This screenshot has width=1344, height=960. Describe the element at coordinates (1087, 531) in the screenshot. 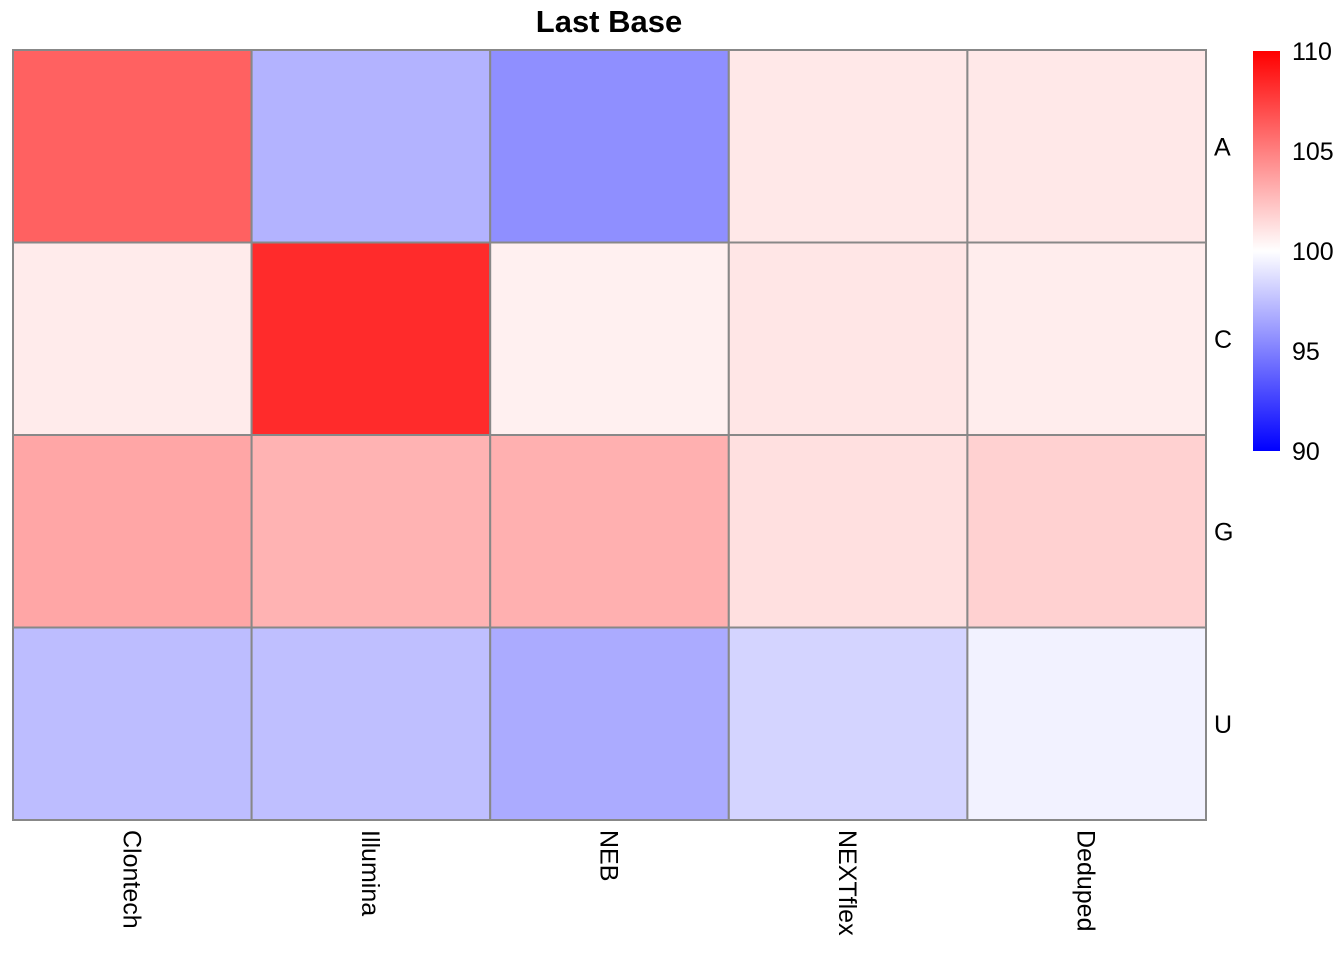

I see `heatmap-cell-g-deduped` at that location.